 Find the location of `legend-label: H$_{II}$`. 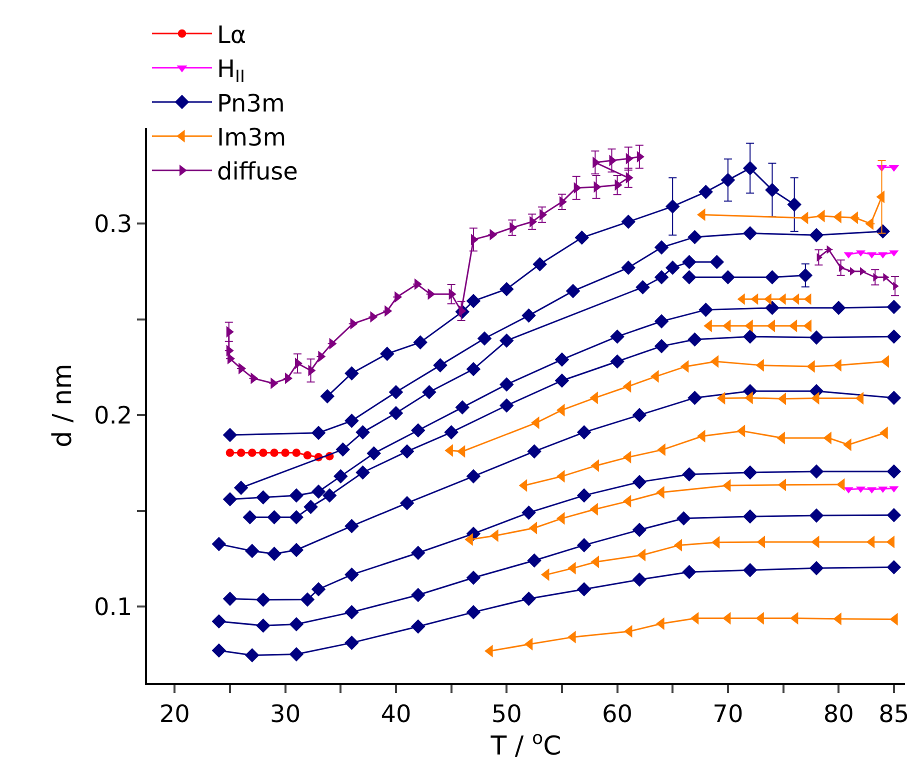

legend-label: H$_{II}$ is located at coordinates (231, 70).